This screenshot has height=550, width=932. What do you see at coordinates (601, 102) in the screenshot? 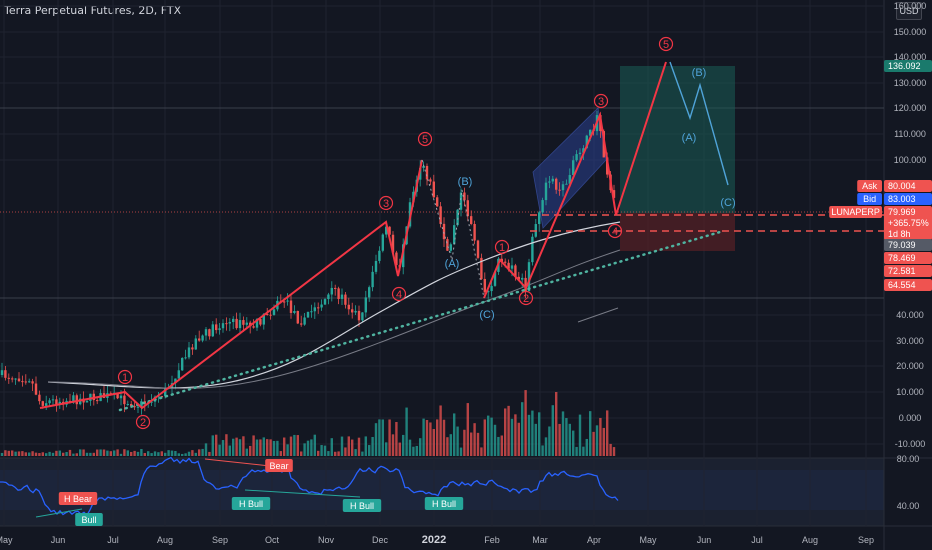
I see `wave-label: 3` at bounding box center [601, 102].